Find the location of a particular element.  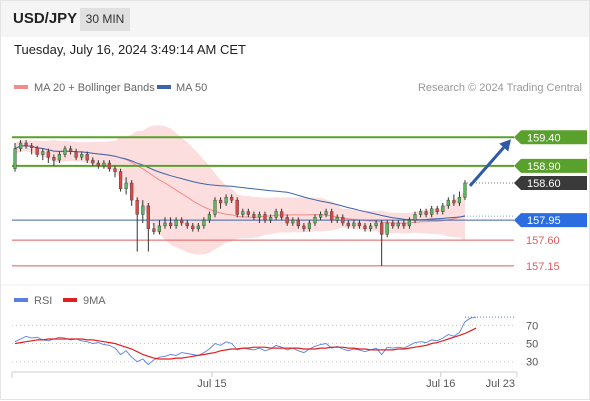

bollinger-legend-swatch is located at coordinates (21, 87).